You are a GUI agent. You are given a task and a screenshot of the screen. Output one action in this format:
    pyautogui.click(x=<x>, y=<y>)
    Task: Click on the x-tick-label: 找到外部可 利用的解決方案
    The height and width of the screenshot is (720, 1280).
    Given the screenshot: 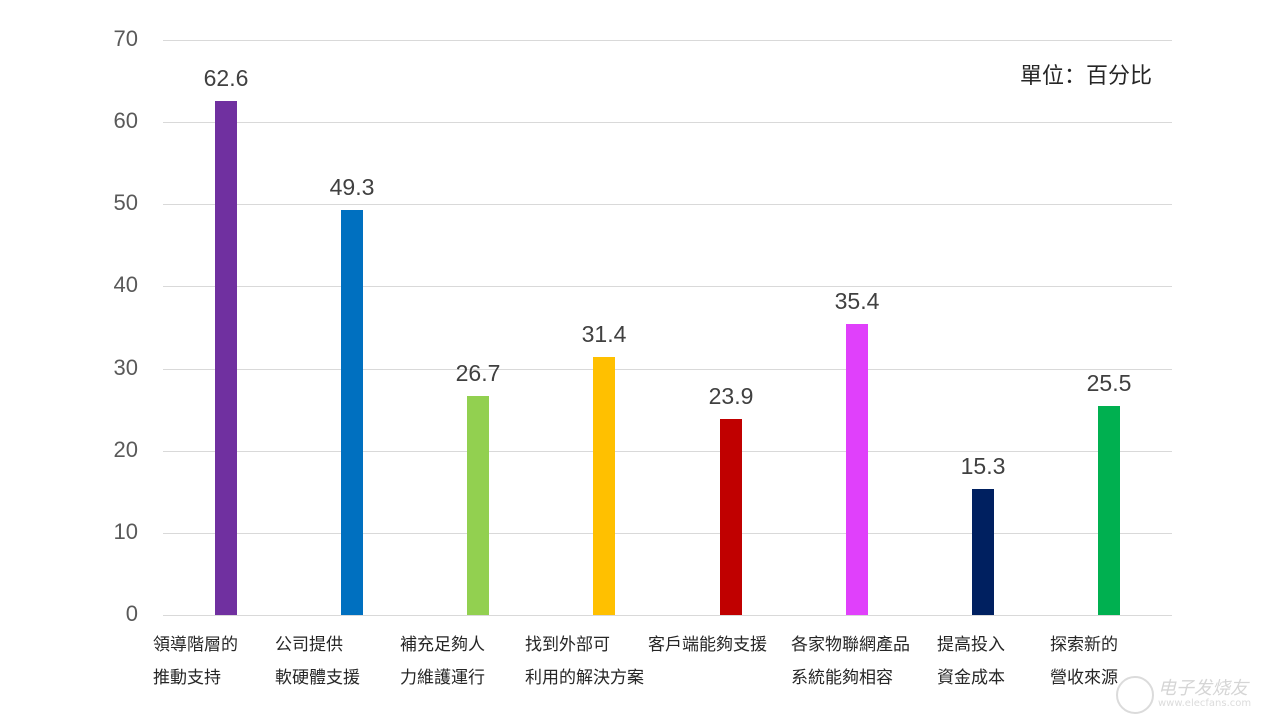 What is the action you would take?
    pyautogui.click(x=584, y=661)
    